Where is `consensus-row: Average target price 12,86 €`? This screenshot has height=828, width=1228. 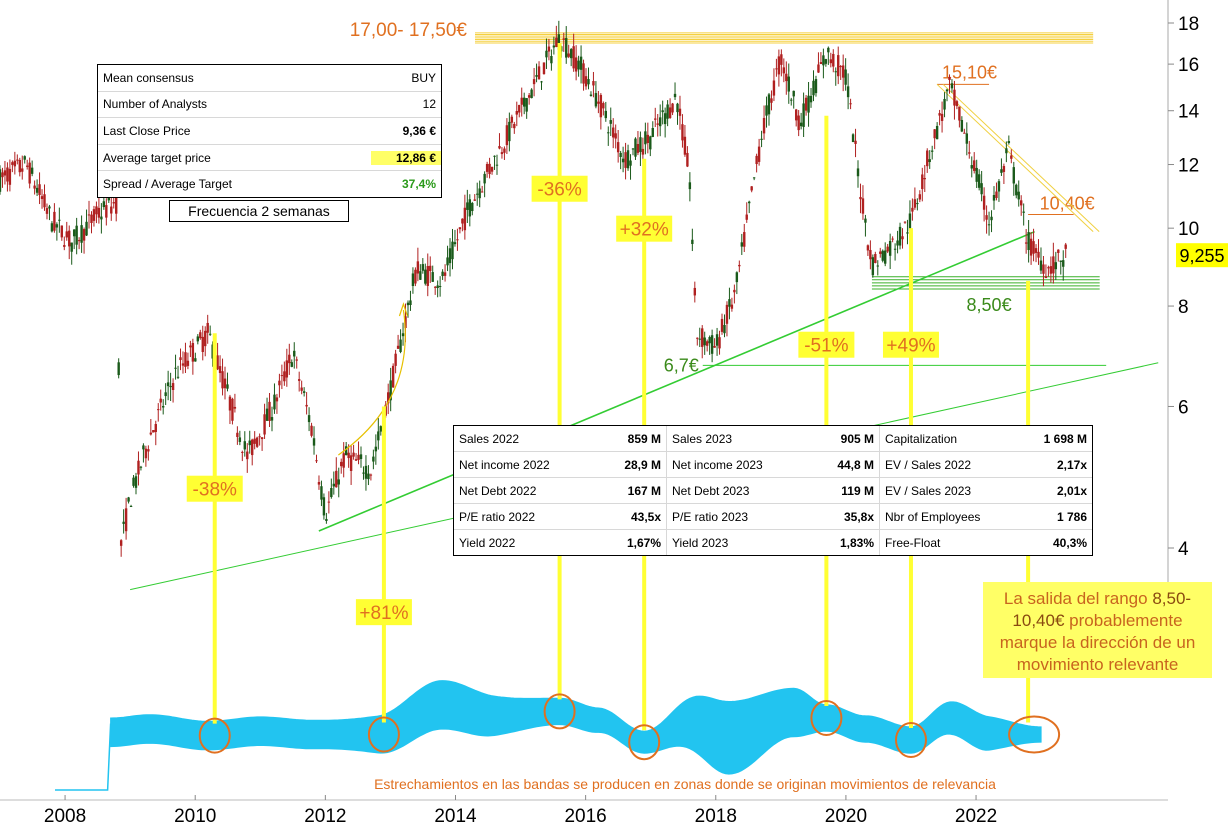 consensus-row: Average target price 12,86 € is located at coordinates (269, 158).